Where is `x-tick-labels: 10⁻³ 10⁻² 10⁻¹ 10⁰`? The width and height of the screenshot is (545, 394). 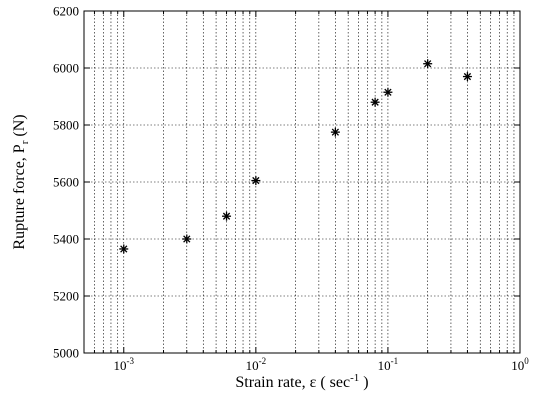 x-tick-labels: 10⁻³ 10⁻² 10⁻¹ 10⁰ is located at coordinates (322, 364).